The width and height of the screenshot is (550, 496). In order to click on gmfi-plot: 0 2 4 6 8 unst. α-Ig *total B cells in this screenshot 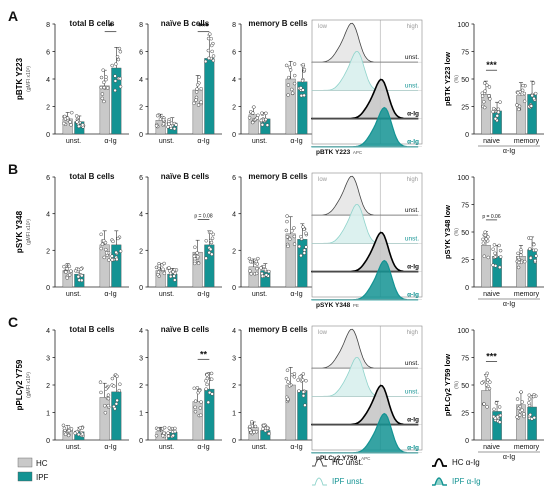, I will do `click(87, 82)`.